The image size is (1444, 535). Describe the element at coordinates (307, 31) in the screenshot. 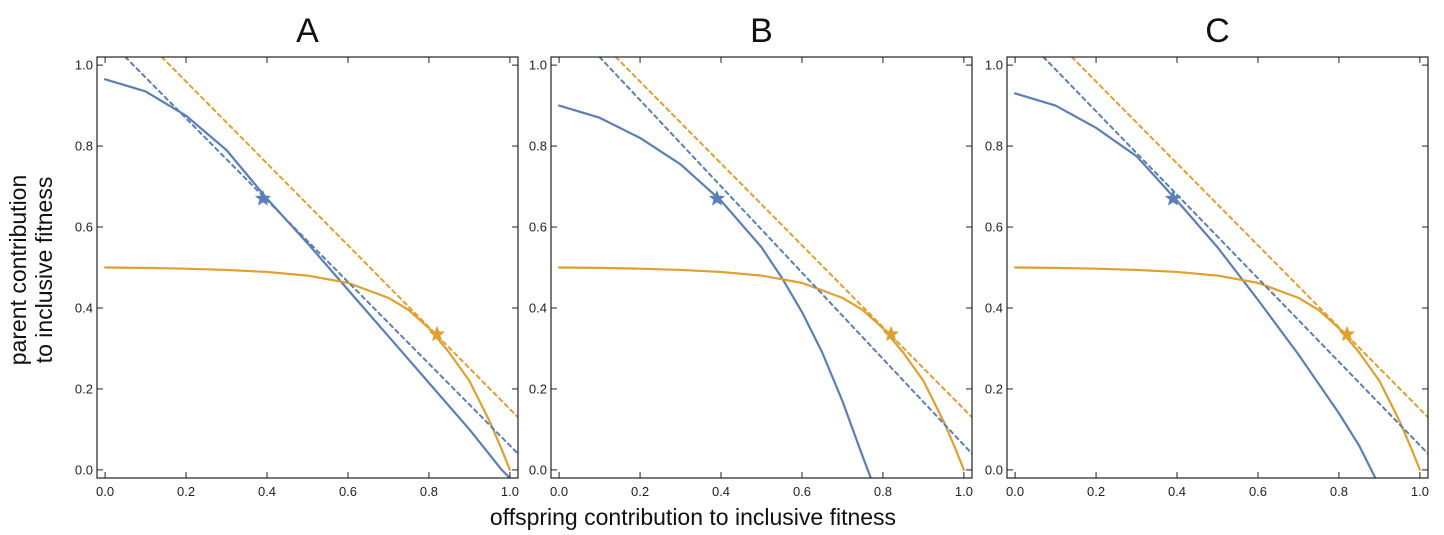

I see `panel-title: A` at that location.